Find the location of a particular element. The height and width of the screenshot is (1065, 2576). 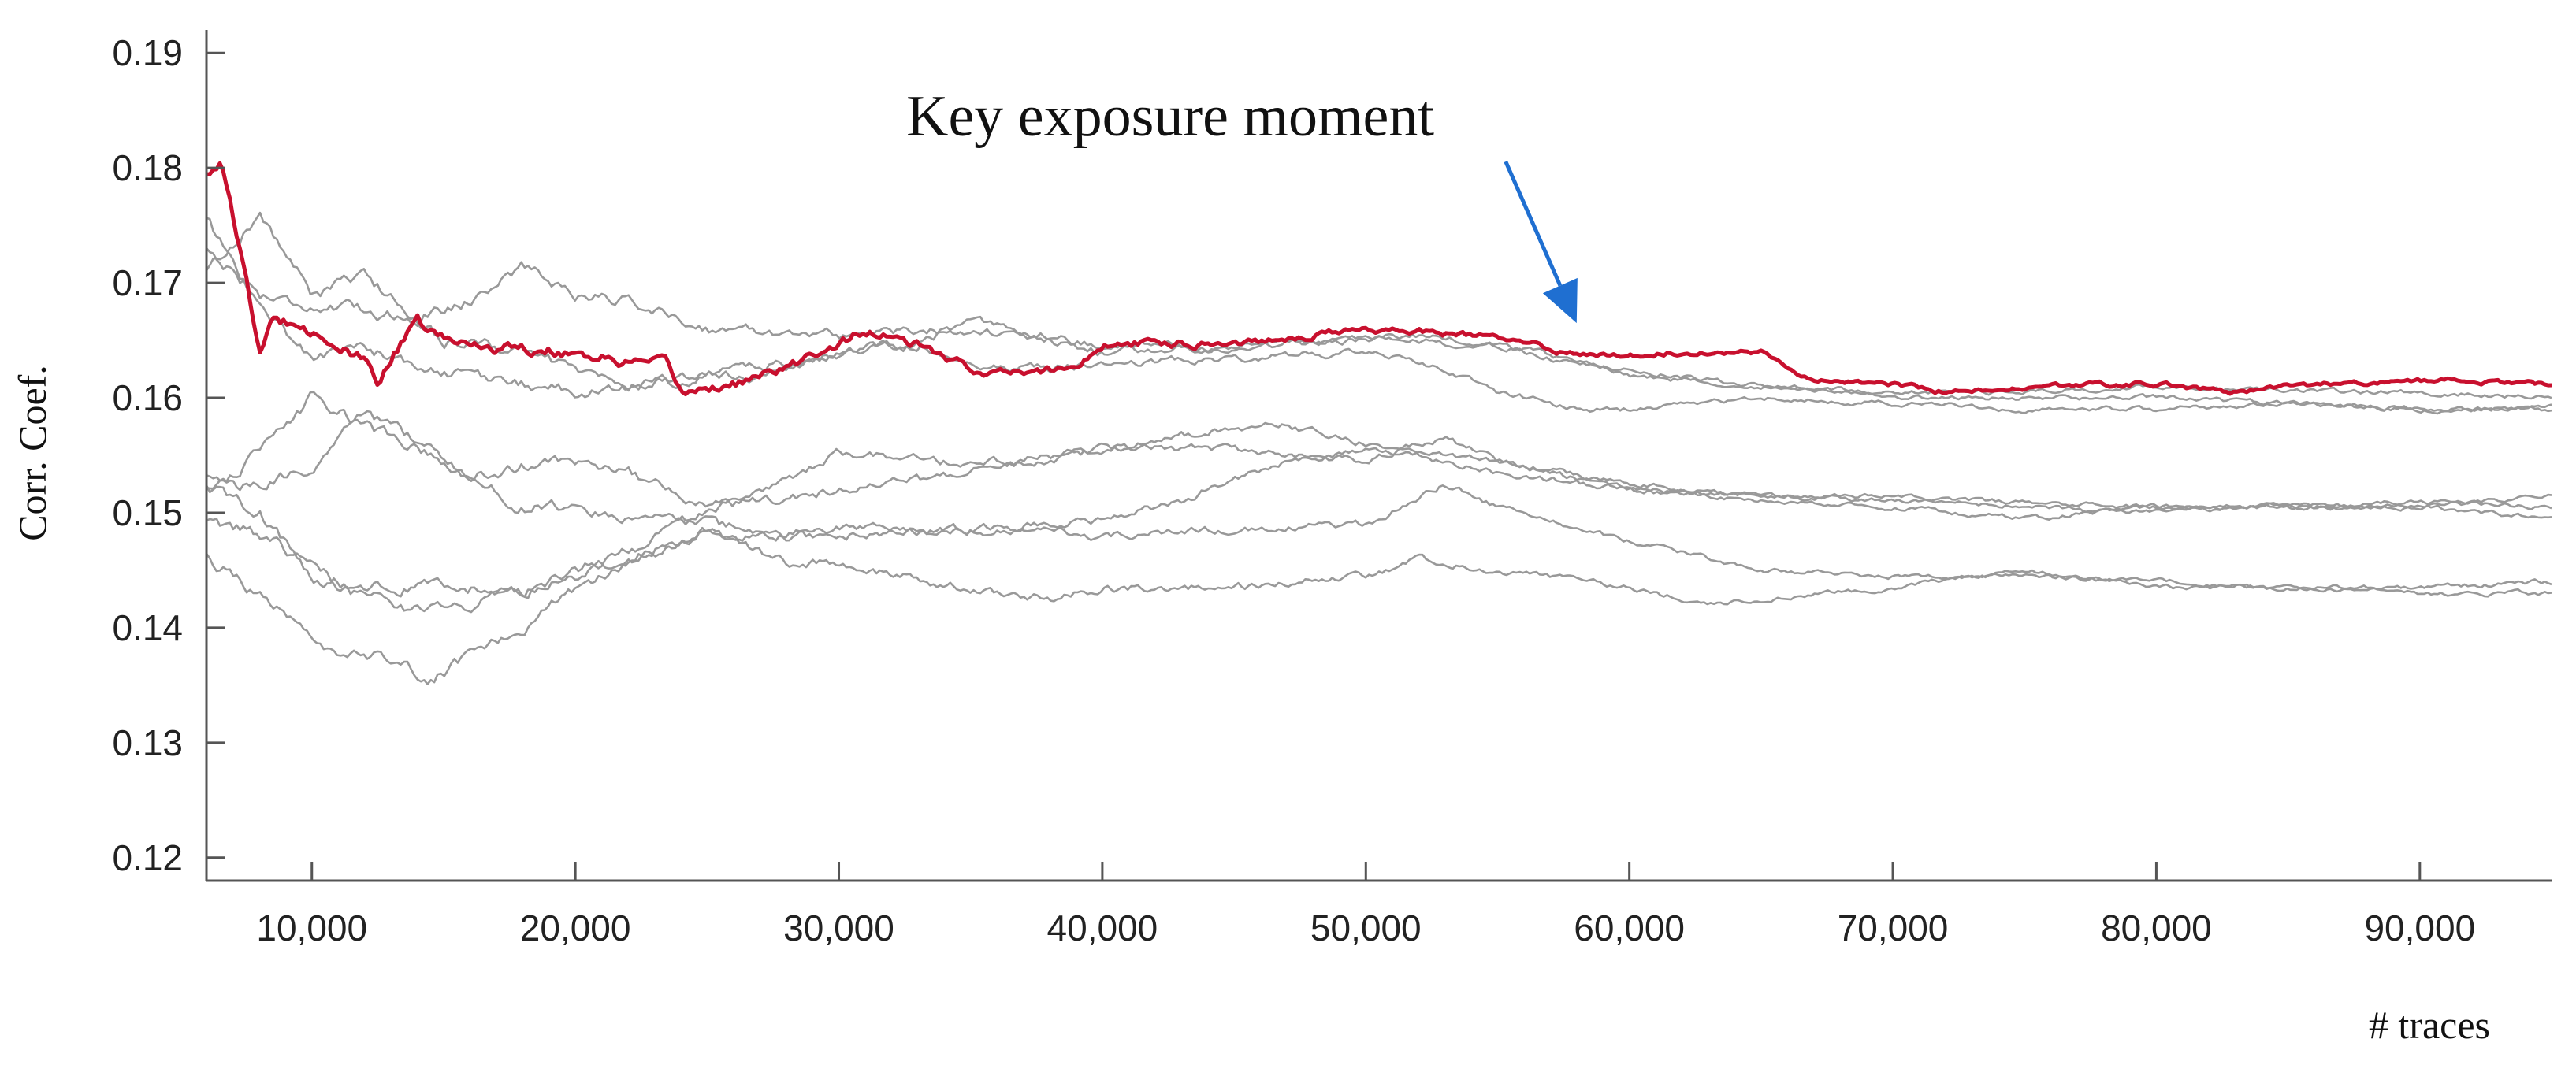

y-tick-label: 0.17 is located at coordinates (147, 282).